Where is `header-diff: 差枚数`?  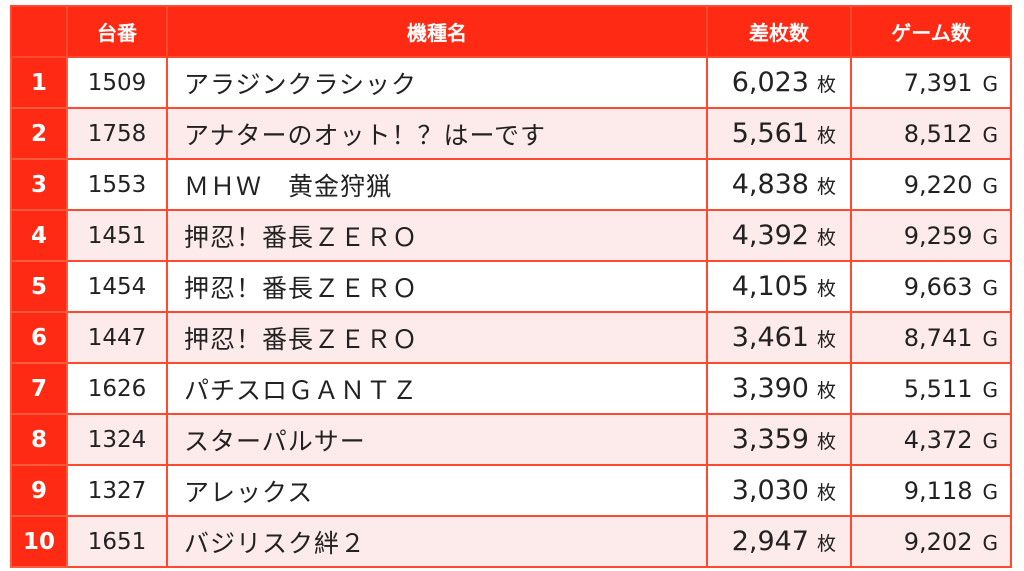
header-diff: 差枚数 is located at coordinates (779, 31).